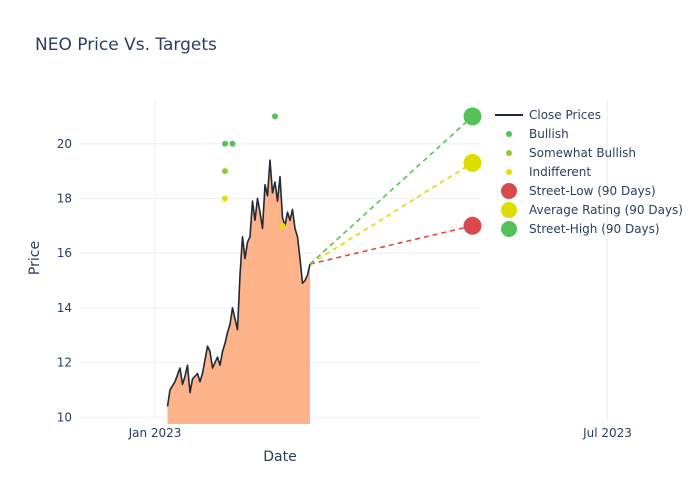 This screenshot has height=500, width=700. Describe the element at coordinates (565, 115) in the screenshot. I see `legend-label: Close Prices` at that location.